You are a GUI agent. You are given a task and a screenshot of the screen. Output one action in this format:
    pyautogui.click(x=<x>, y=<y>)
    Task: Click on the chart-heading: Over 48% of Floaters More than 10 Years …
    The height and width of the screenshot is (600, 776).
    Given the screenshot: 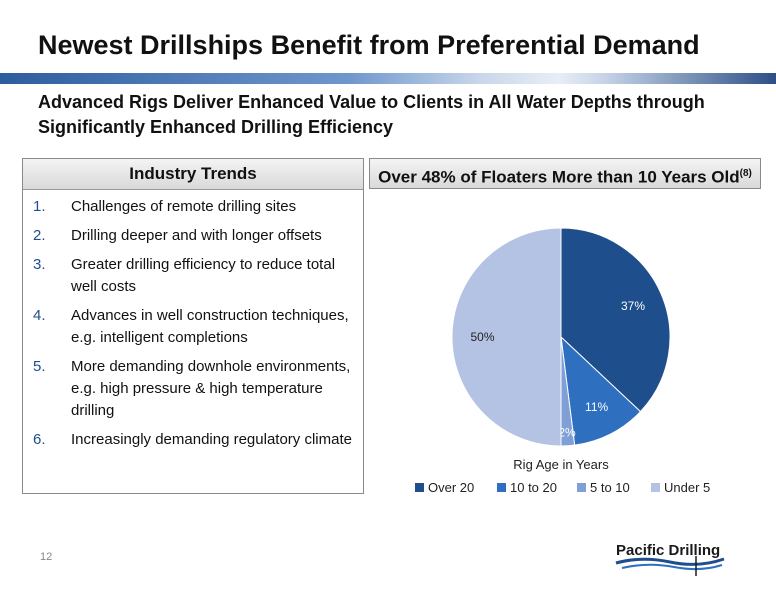 What is the action you would take?
    pyautogui.click(x=565, y=173)
    